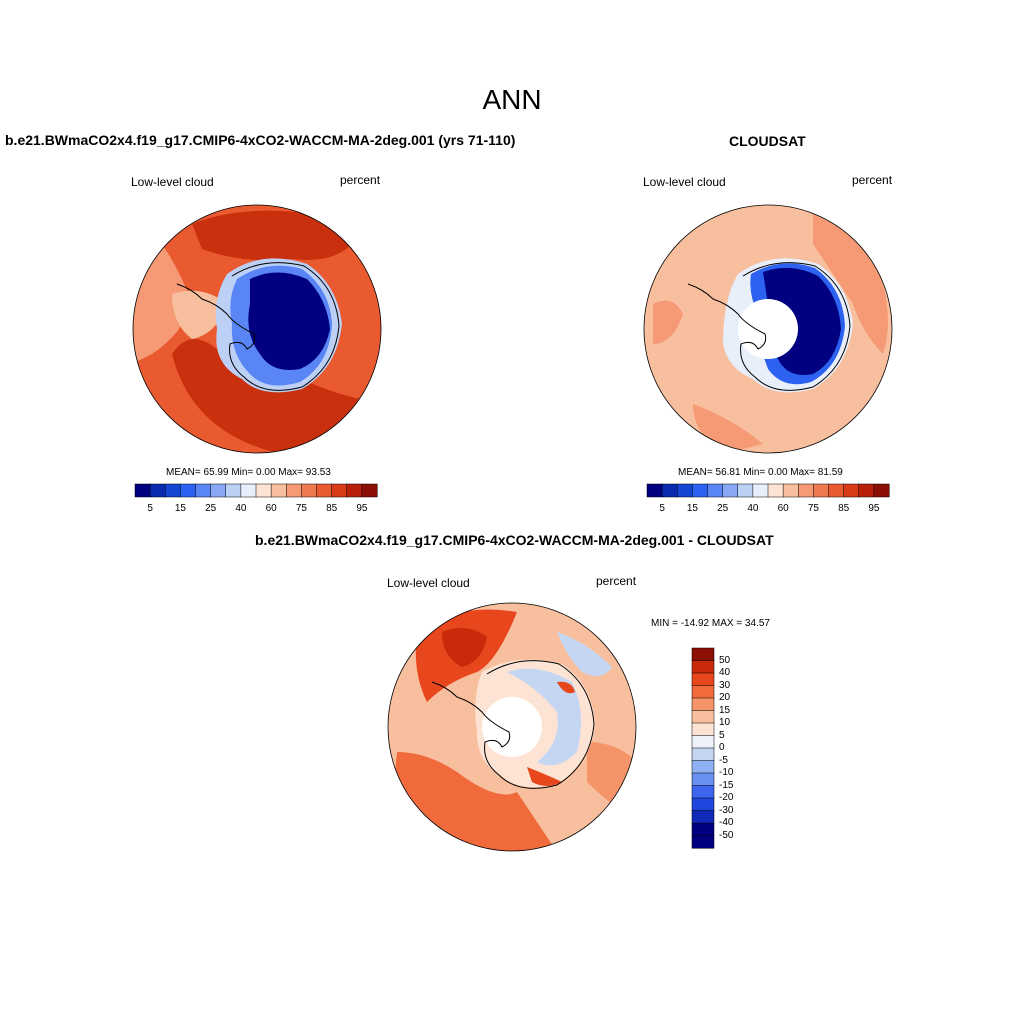  I want to click on diff-stats: MIN = -14.92 MAX = 34.57, so click(710, 623).